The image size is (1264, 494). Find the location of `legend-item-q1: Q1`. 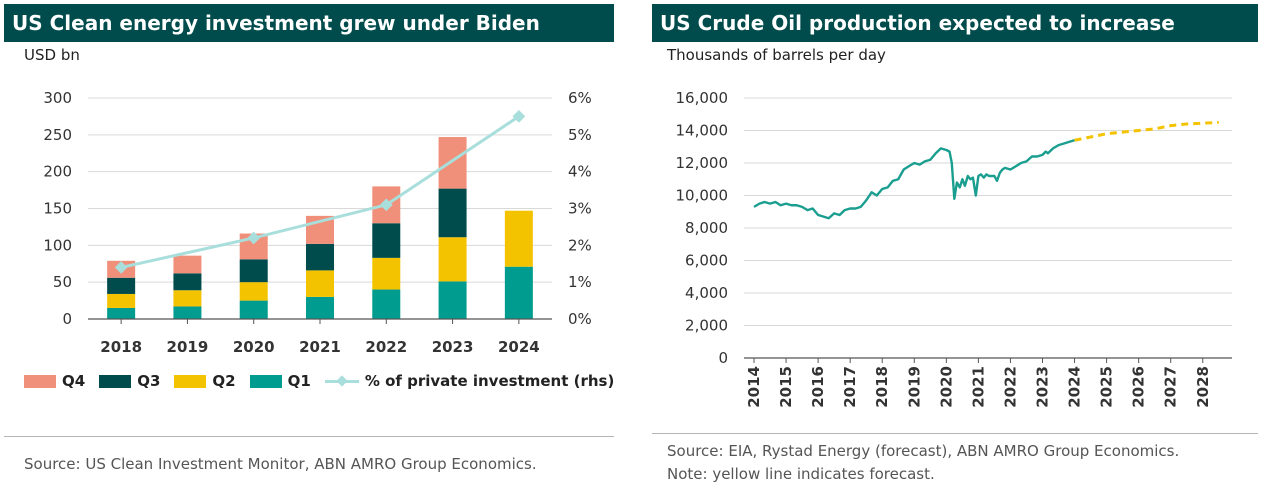

legend-item-q1: Q1 is located at coordinates (280, 381).